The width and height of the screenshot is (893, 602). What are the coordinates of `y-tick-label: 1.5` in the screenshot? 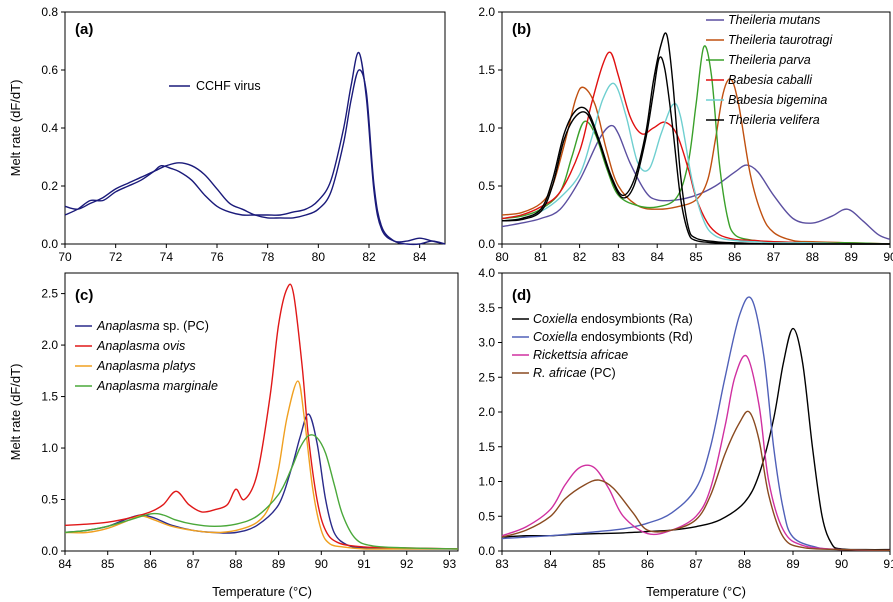 It's located at (486, 70).